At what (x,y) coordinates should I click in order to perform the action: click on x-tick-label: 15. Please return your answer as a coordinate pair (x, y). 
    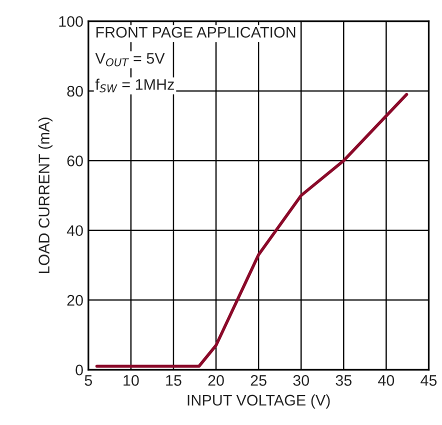
    Looking at the image, I should click on (174, 380).